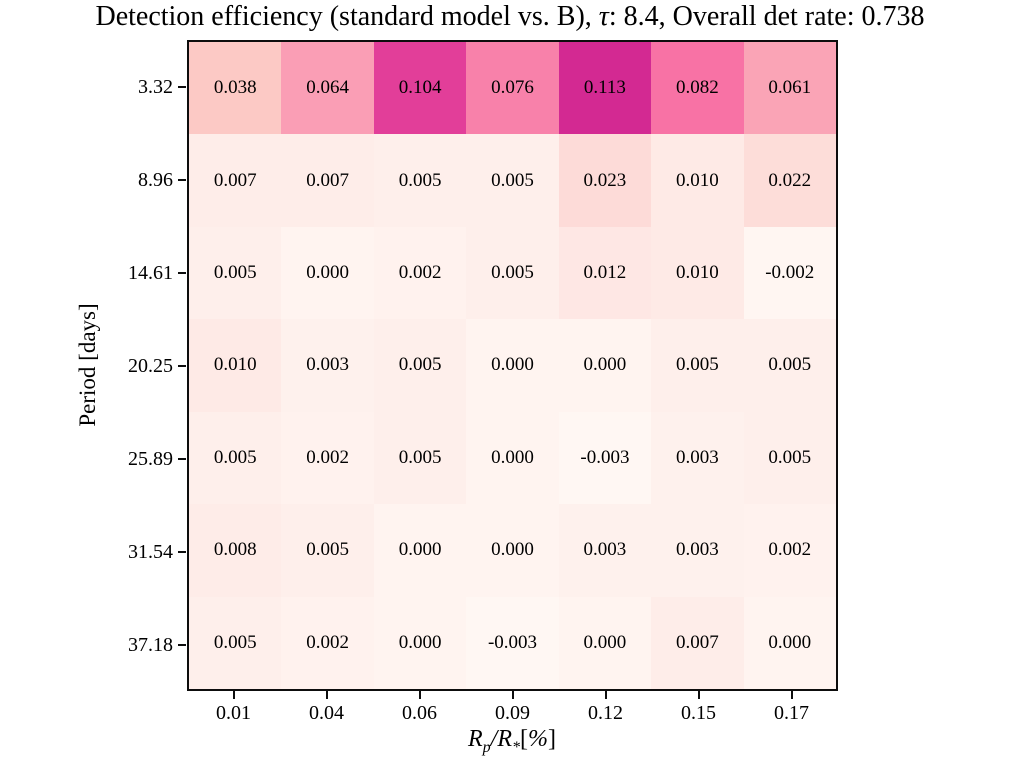 The image size is (1020, 767). I want to click on heatmap-cell: 0.038, so click(235, 88).